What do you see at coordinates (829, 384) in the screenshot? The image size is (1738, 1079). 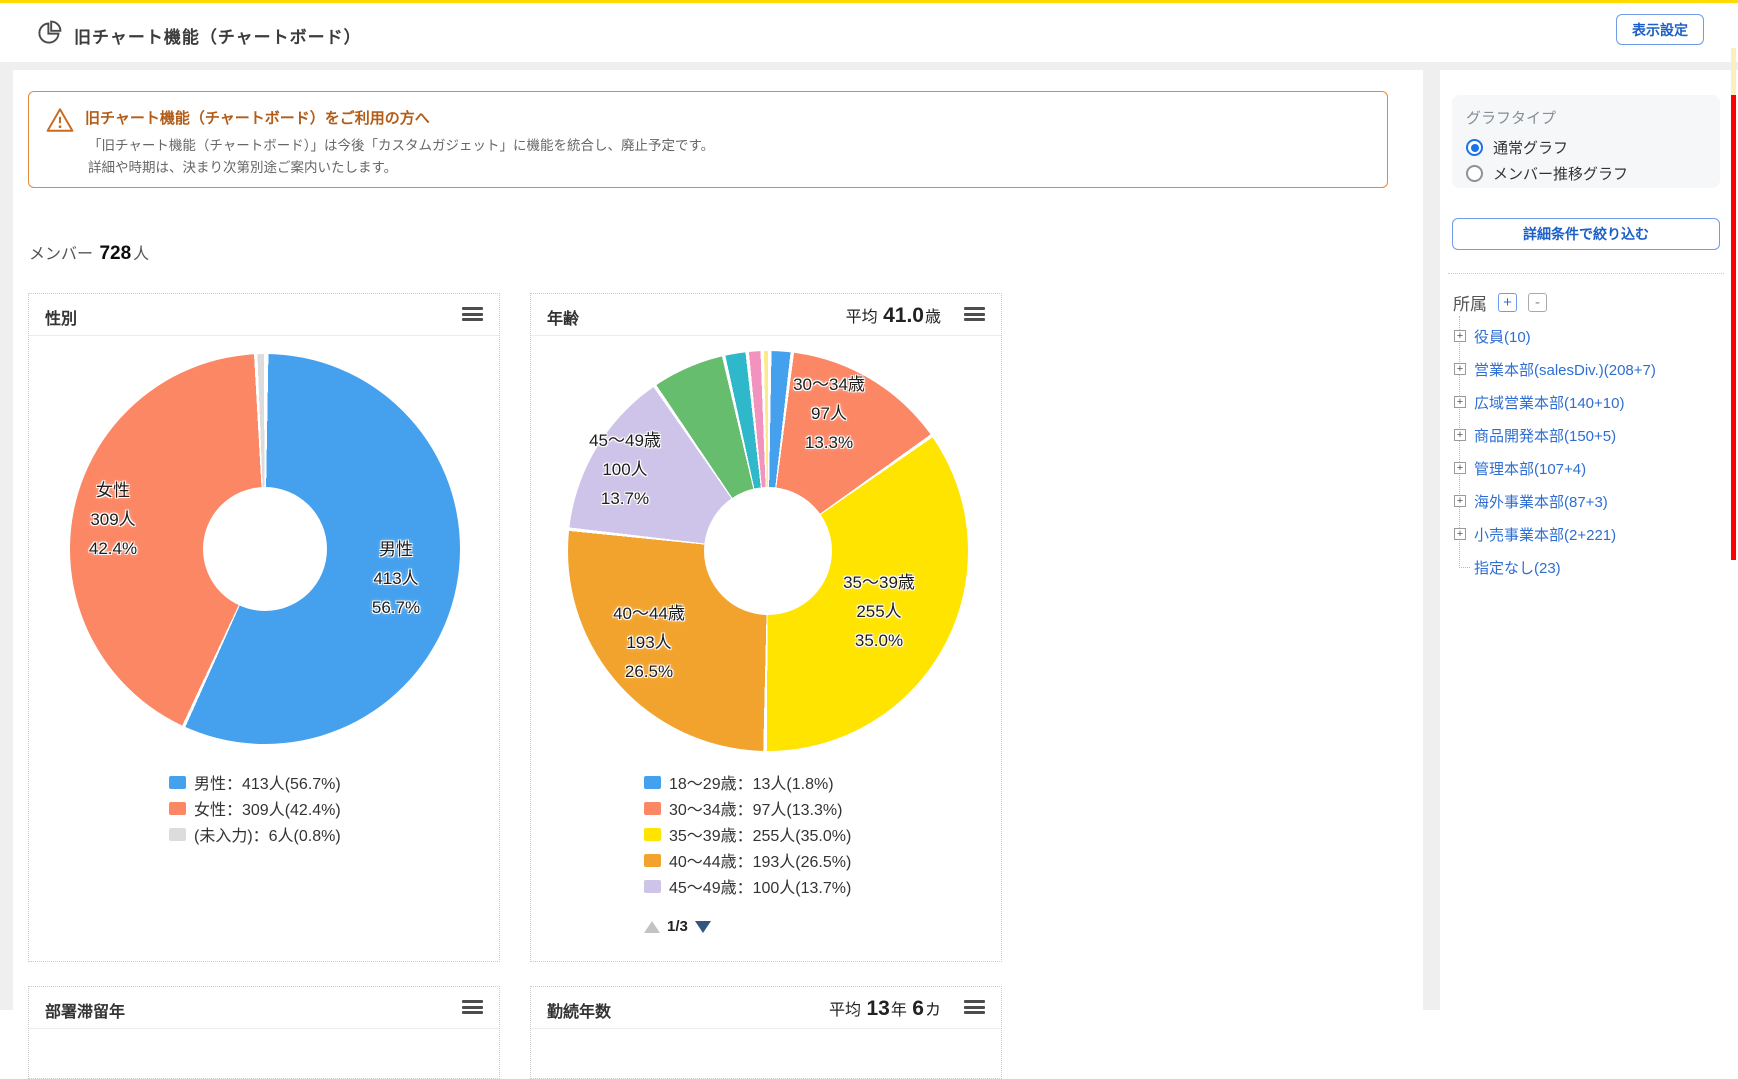 I see `slice-label-line: 30～34歳` at bounding box center [829, 384].